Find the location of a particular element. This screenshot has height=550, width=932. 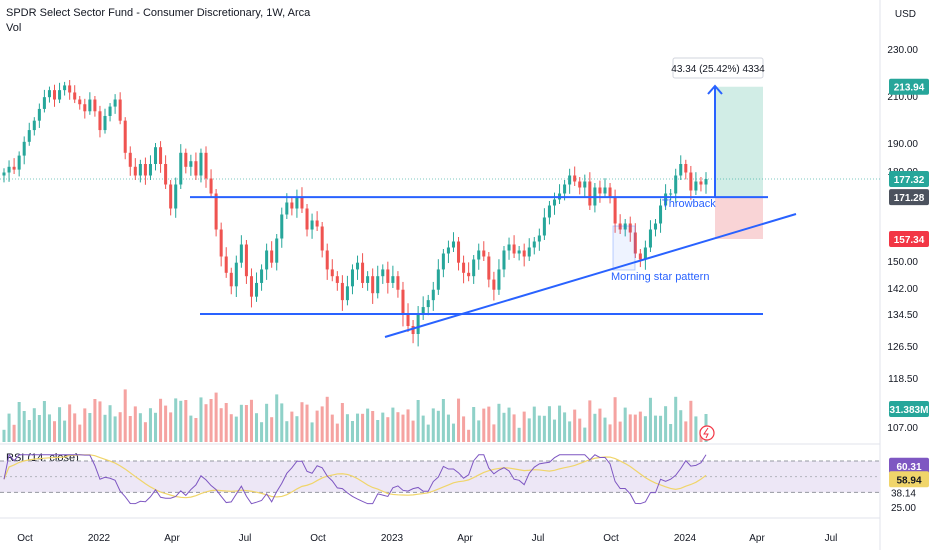

rsi-badge is located at coordinates (909, 479).